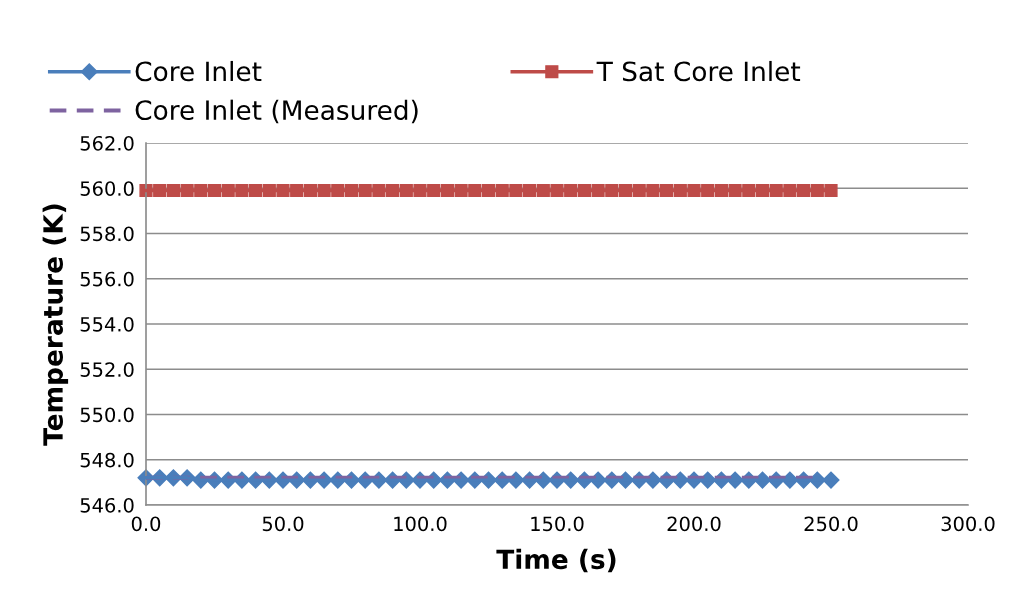 This screenshot has height=608, width=1015. I want to click on y-axis-title: Temperature (K), so click(55, 325).